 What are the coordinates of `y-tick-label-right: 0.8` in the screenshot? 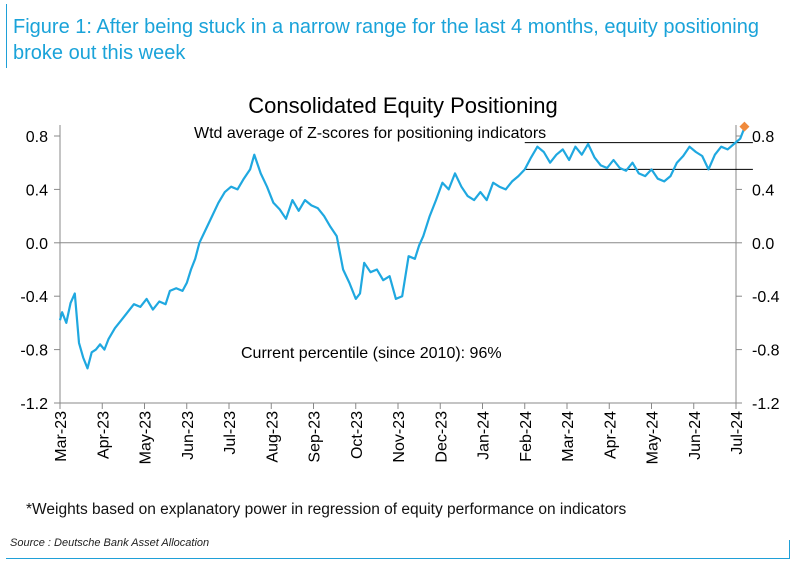 It's located at (763, 137).